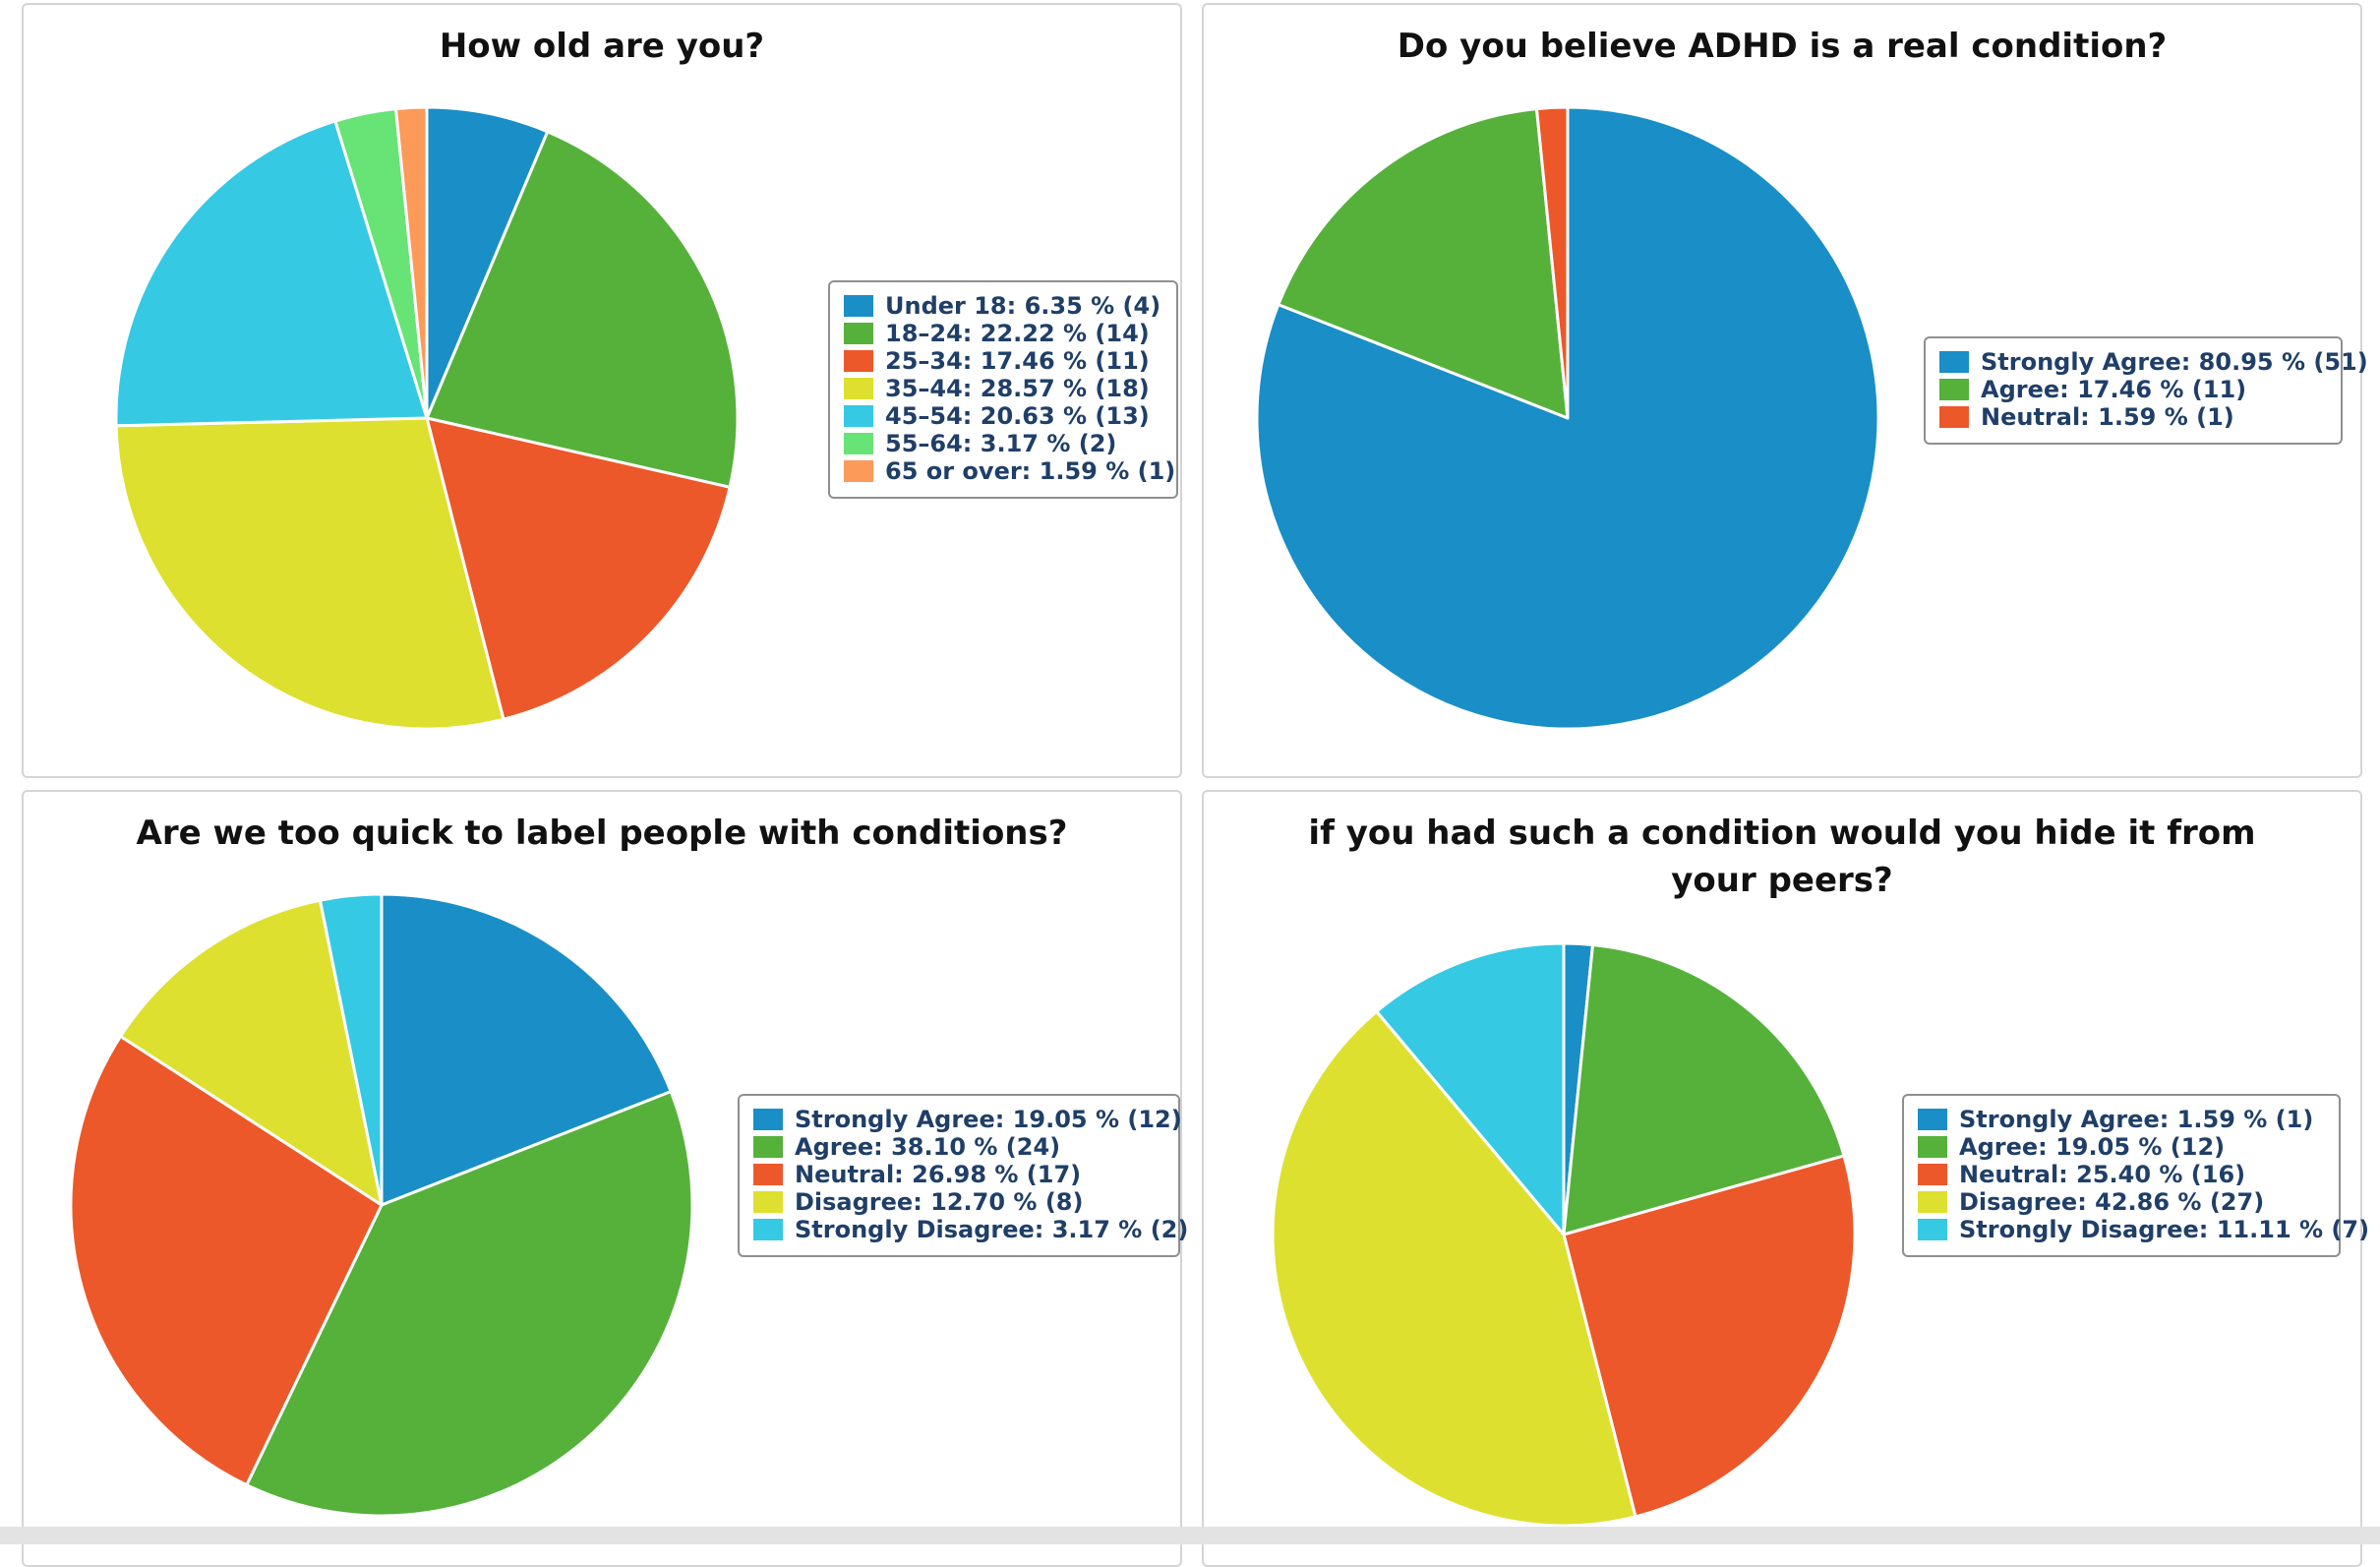 The height and width of the screenshot is (1567, 2380). I want to click on legend-item: 45–54: 20.63 % (13), so click(1003, 416).